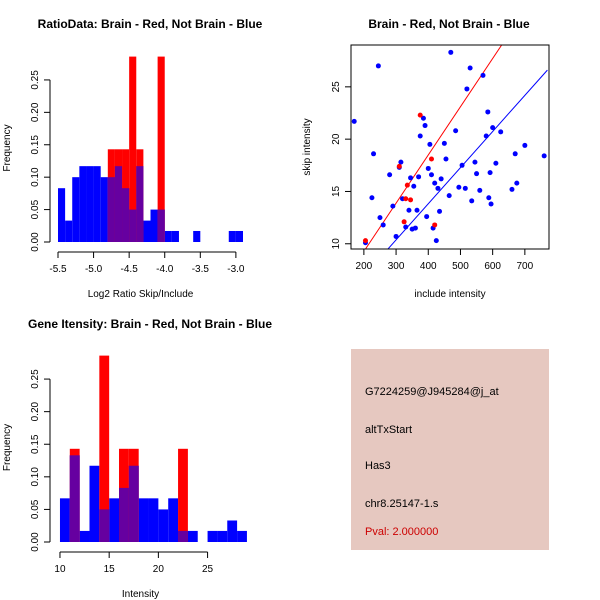  What do you see at coordinates (364, 266) in the screenshot?
I see `scatter-x-tick-label-0: 200` at bounding box center [364, 266].